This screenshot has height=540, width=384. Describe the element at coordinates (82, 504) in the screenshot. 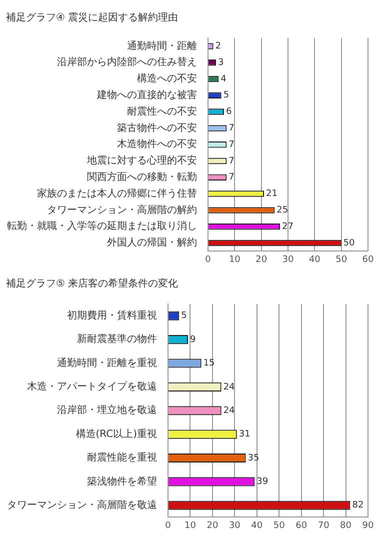

I see `y-tick-label: タワーマンション・高層階を敬遠` at that location.